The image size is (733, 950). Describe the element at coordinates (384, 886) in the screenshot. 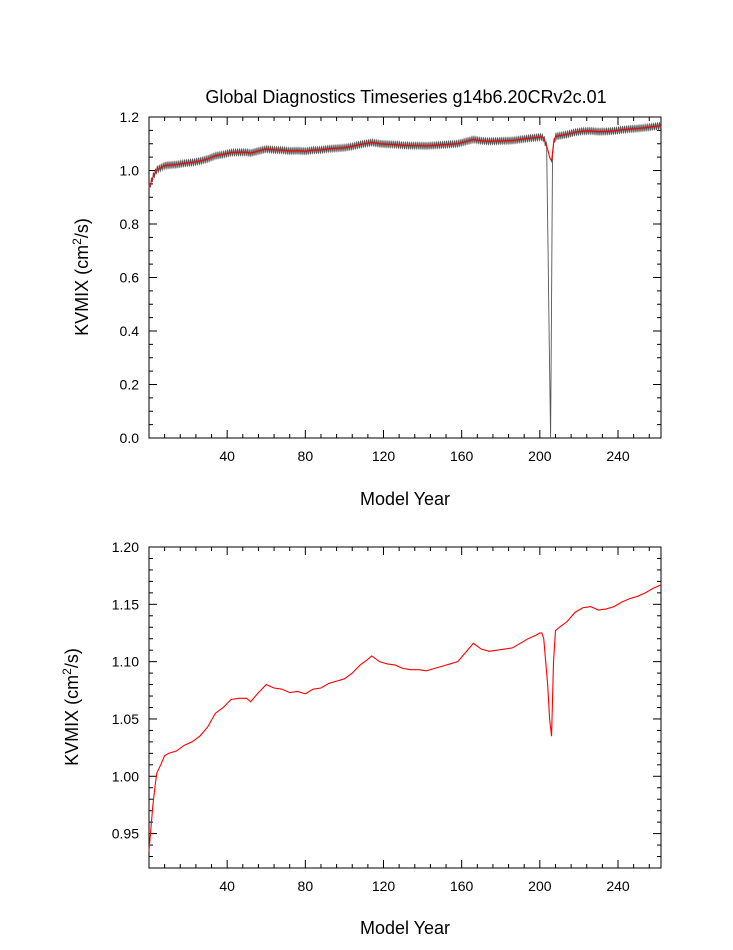

I see `bottom-x-tick-label: 120` at that location.